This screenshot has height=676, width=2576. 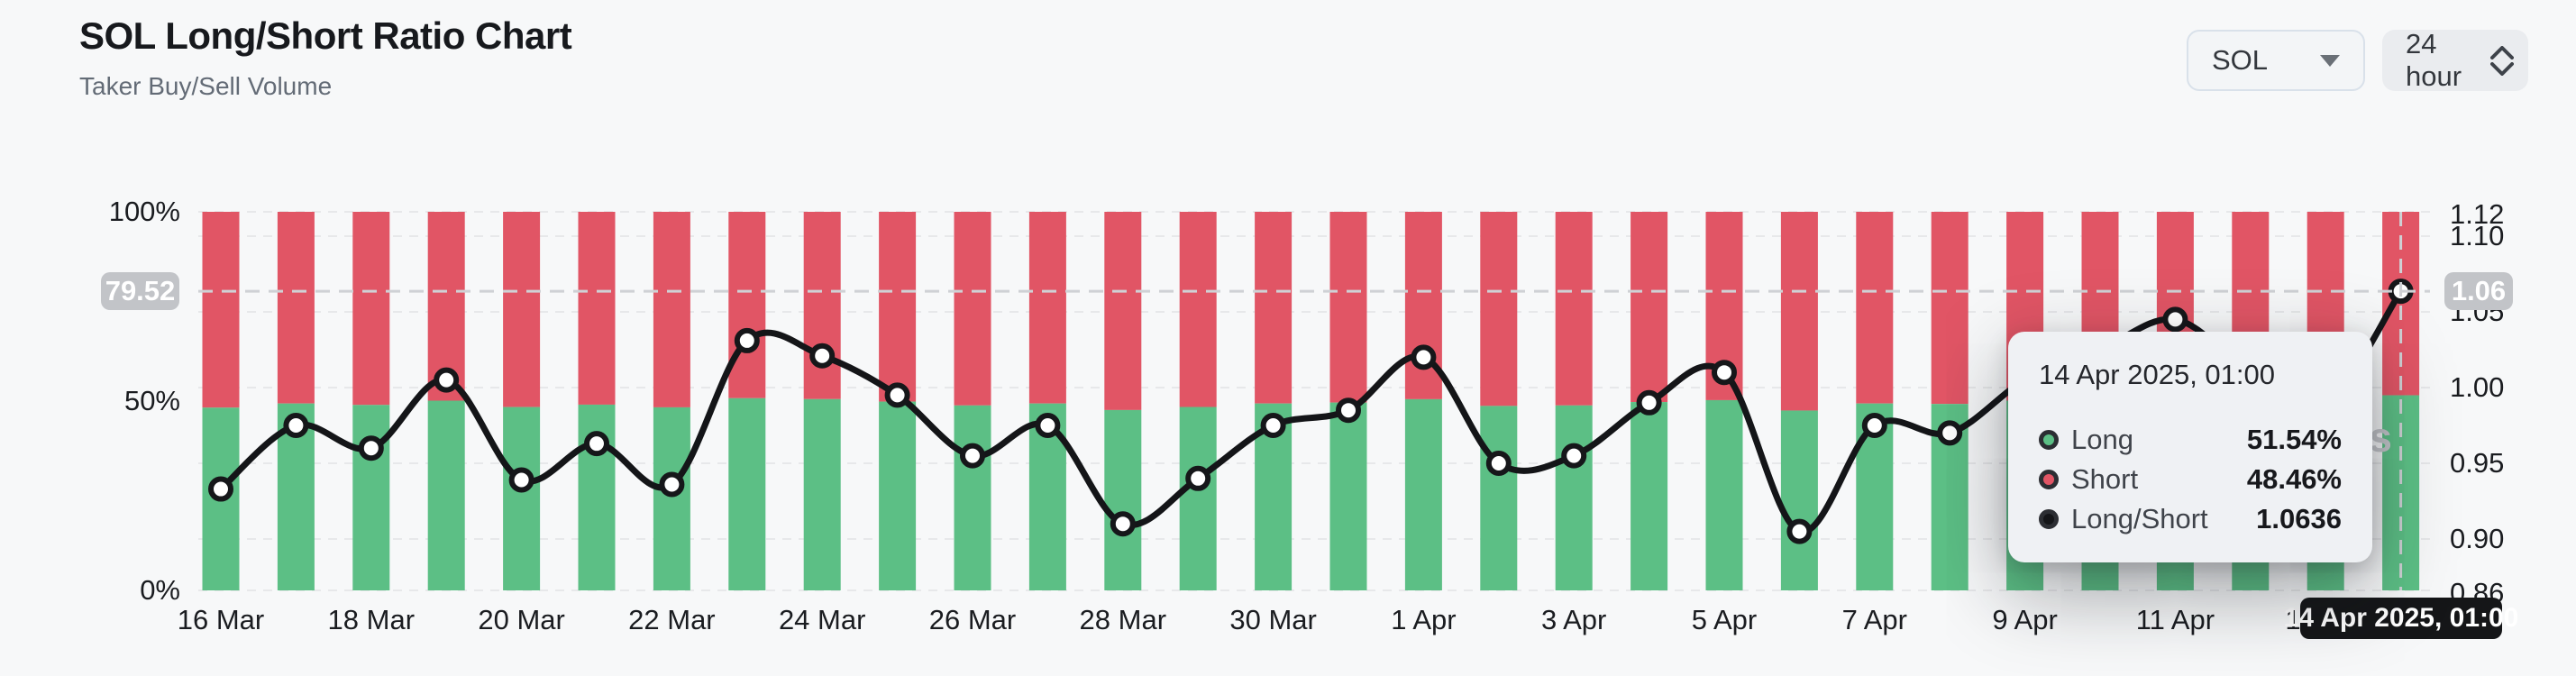 What do you see at coordinates (1198, 478) in the screenshot?
I see `ratio-marker-29 Mar` at bounding box center [1198, 478].